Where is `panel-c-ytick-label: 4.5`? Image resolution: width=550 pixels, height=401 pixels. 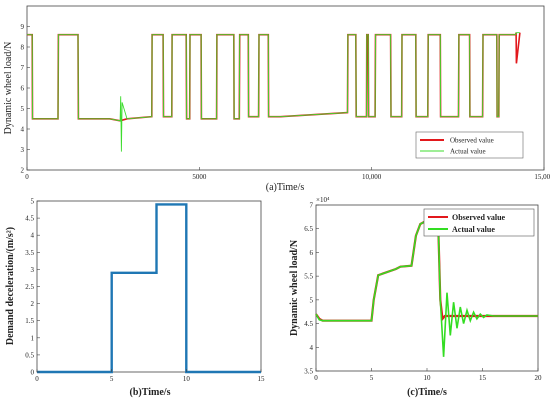
panel-c-ytick-label: 4.5 is located at coordinates (308, 324).